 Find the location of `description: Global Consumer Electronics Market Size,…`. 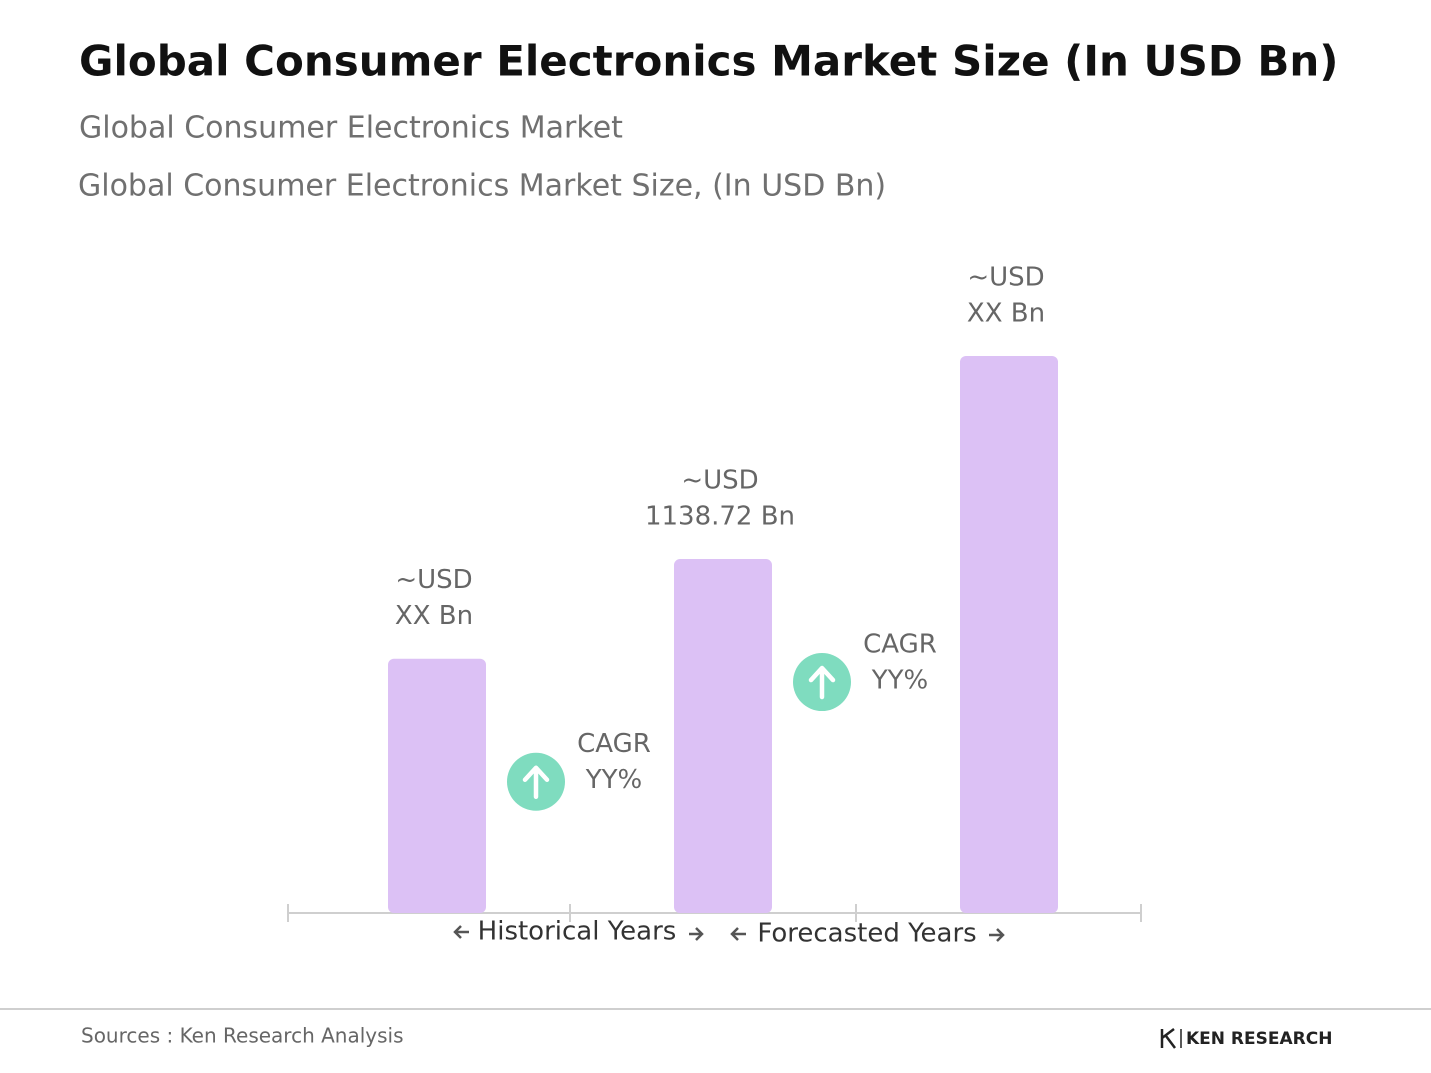

description: Global Consumer Electronics Market Size,… is located at coordinates (482, 186).